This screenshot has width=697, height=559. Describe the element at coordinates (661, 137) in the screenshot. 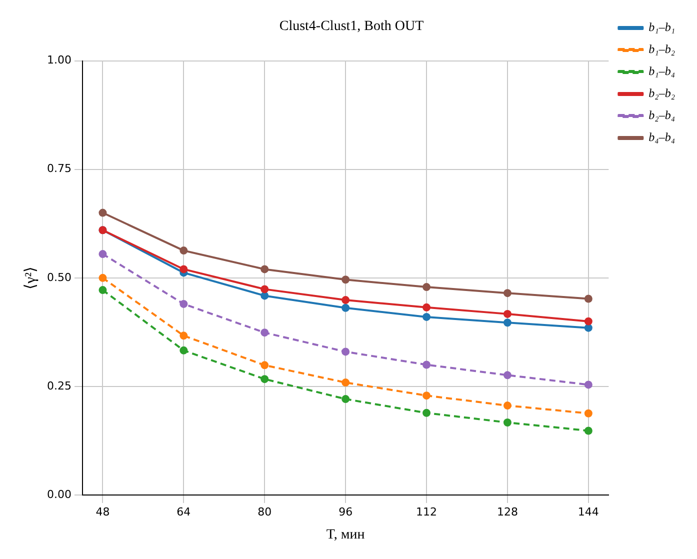

I see `legend-label: b₄–b₄` at that location.